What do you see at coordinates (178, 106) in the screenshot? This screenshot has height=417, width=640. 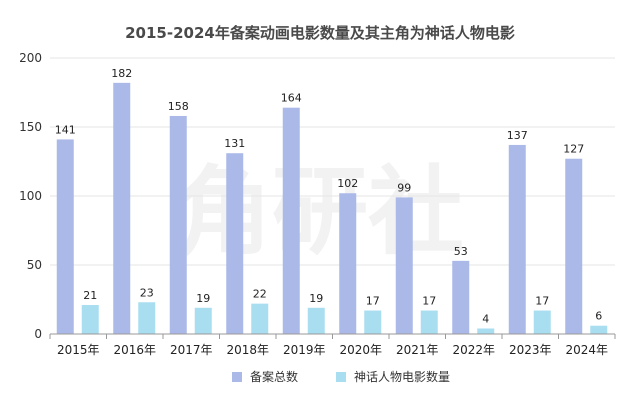 I see `data-label: 158` at bounding box center [178, 106].